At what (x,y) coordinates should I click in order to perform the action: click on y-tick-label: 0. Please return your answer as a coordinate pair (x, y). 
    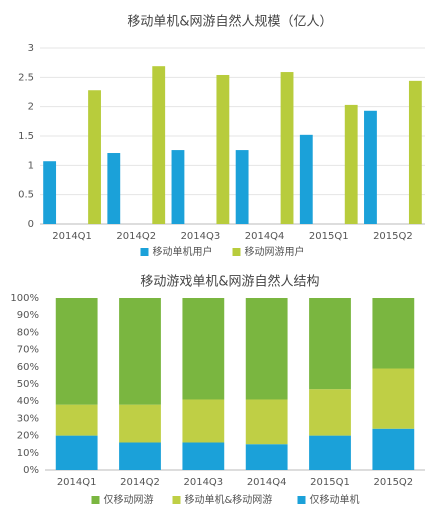
    Looking at the image, I should click on (31, 224).